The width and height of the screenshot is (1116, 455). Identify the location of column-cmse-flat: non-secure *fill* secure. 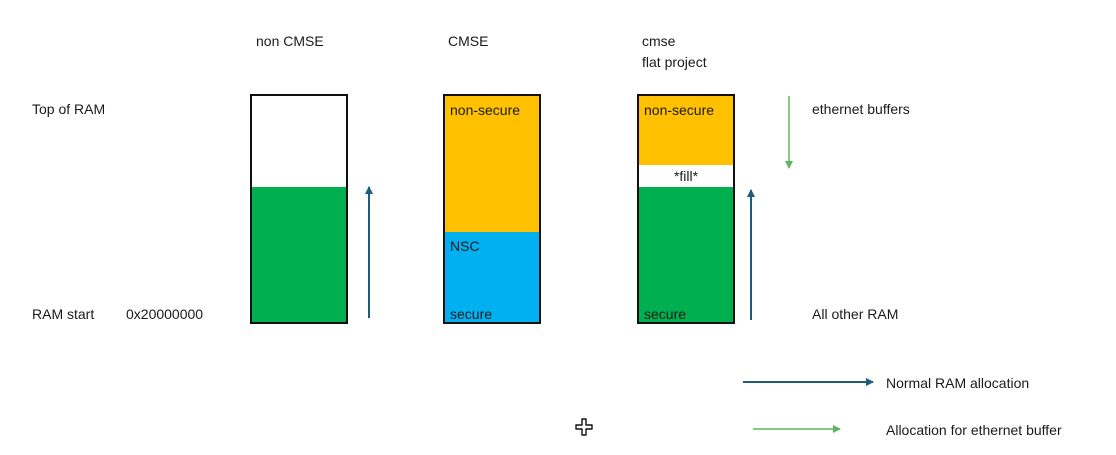
(686, 209).